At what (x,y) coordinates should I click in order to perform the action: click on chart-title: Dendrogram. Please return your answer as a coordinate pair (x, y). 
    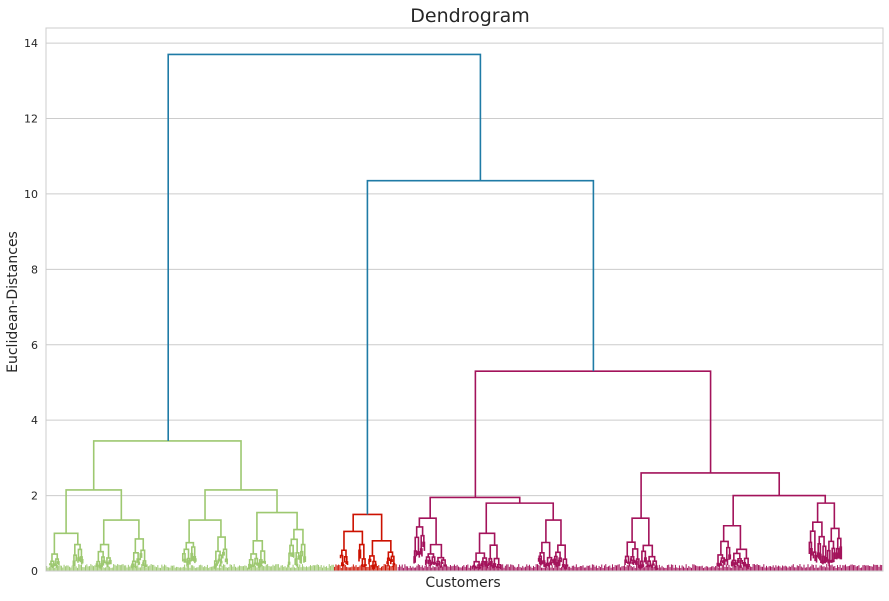
    Looking at the image, I should click on (469, 16).